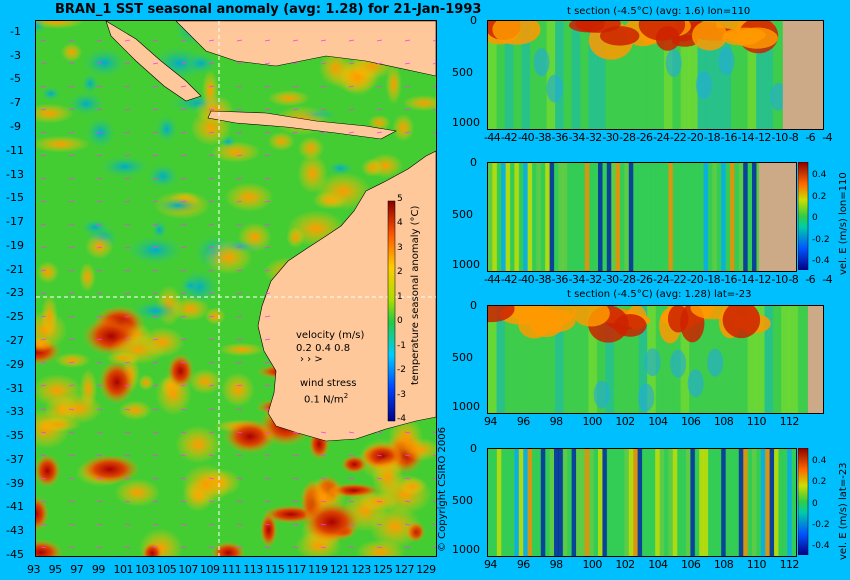  Describe the element at coordinates (712, 137) in the screenshot. I see `section-x-tick-label: -18` at that location.